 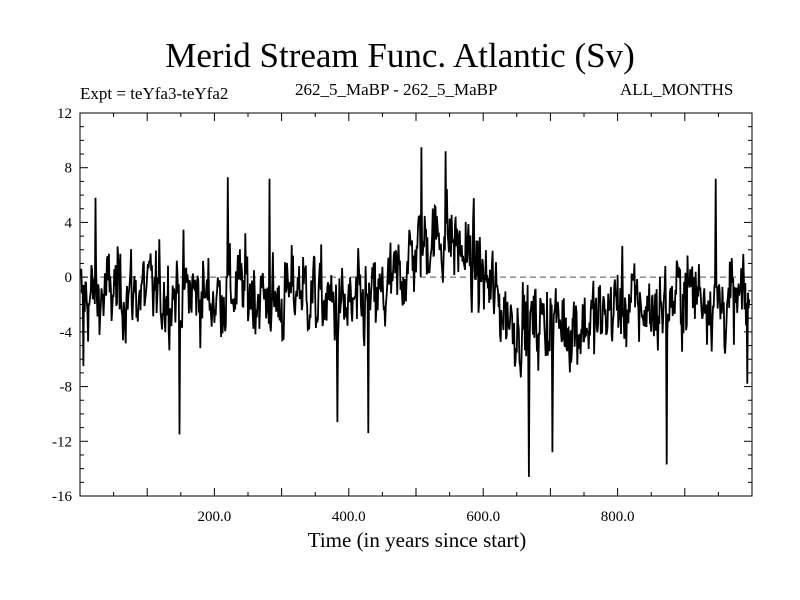 I want to click on x-tick-label: 600.0, so click(x=483, y=517).